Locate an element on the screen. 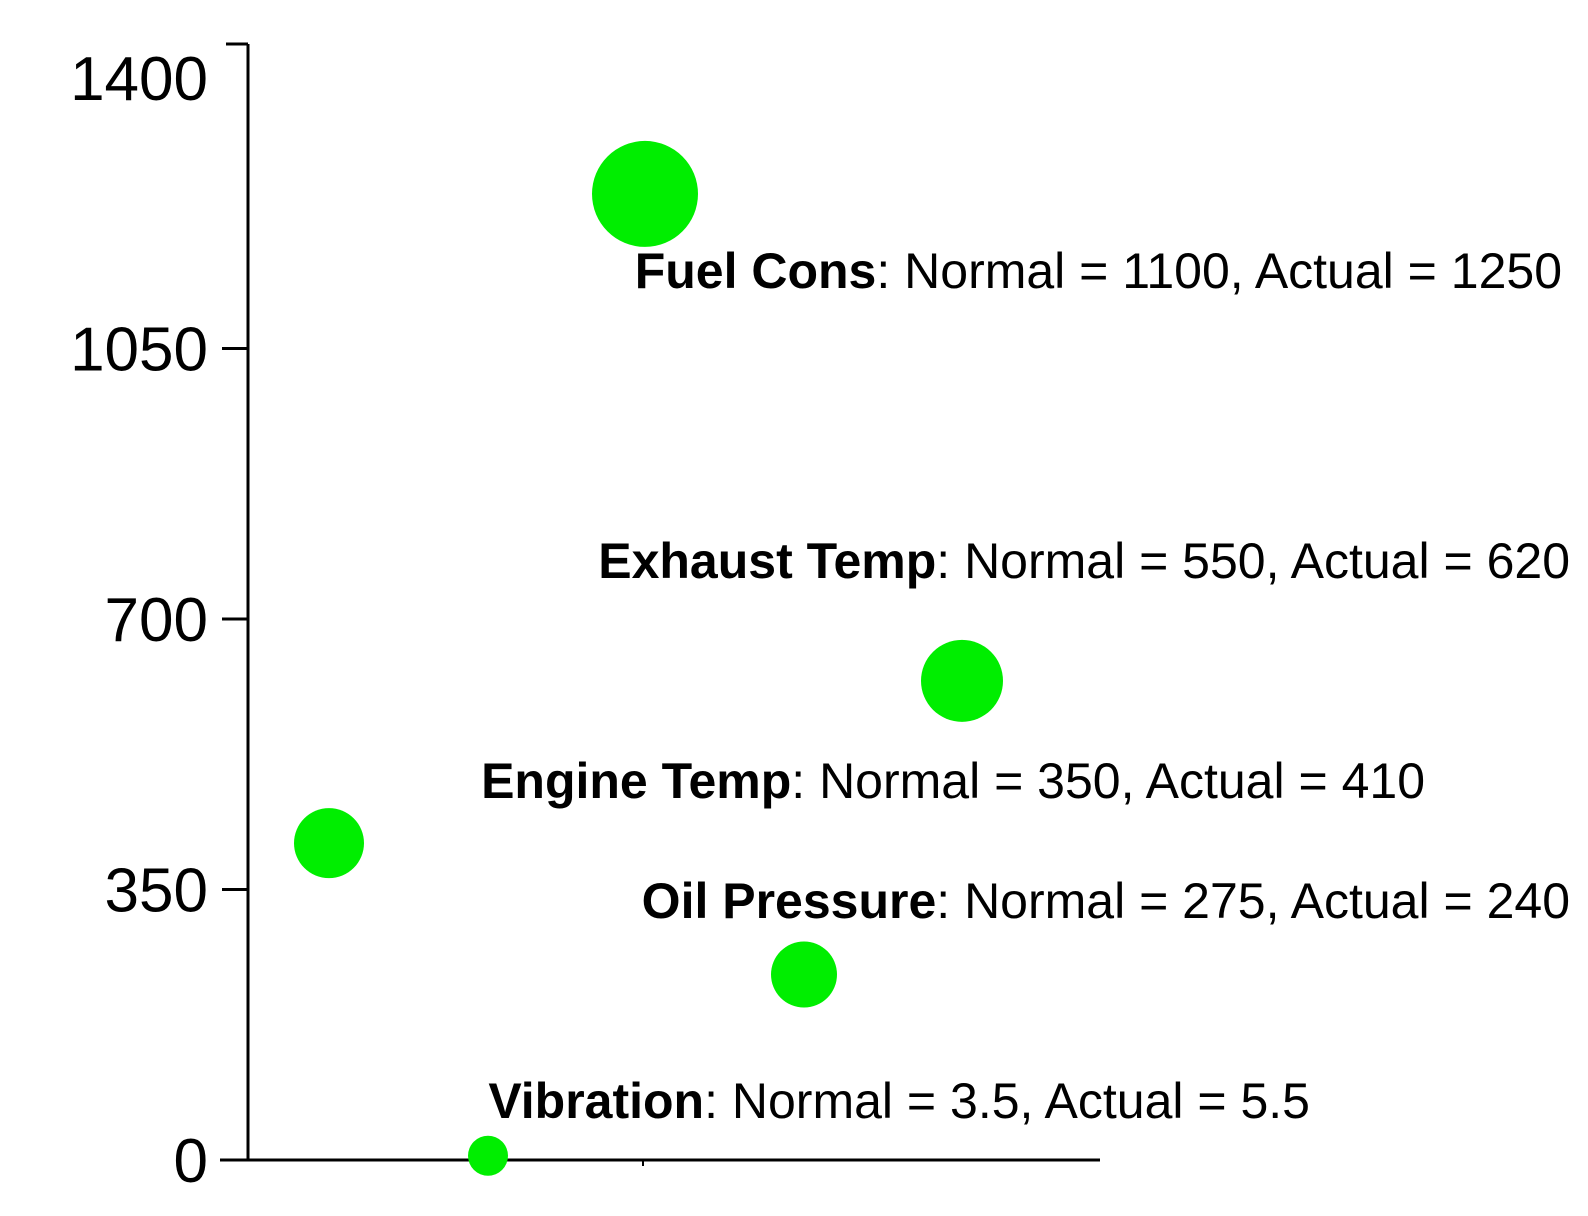  point-label-name: Exhaust Temp is located at coordinates (767, 561).